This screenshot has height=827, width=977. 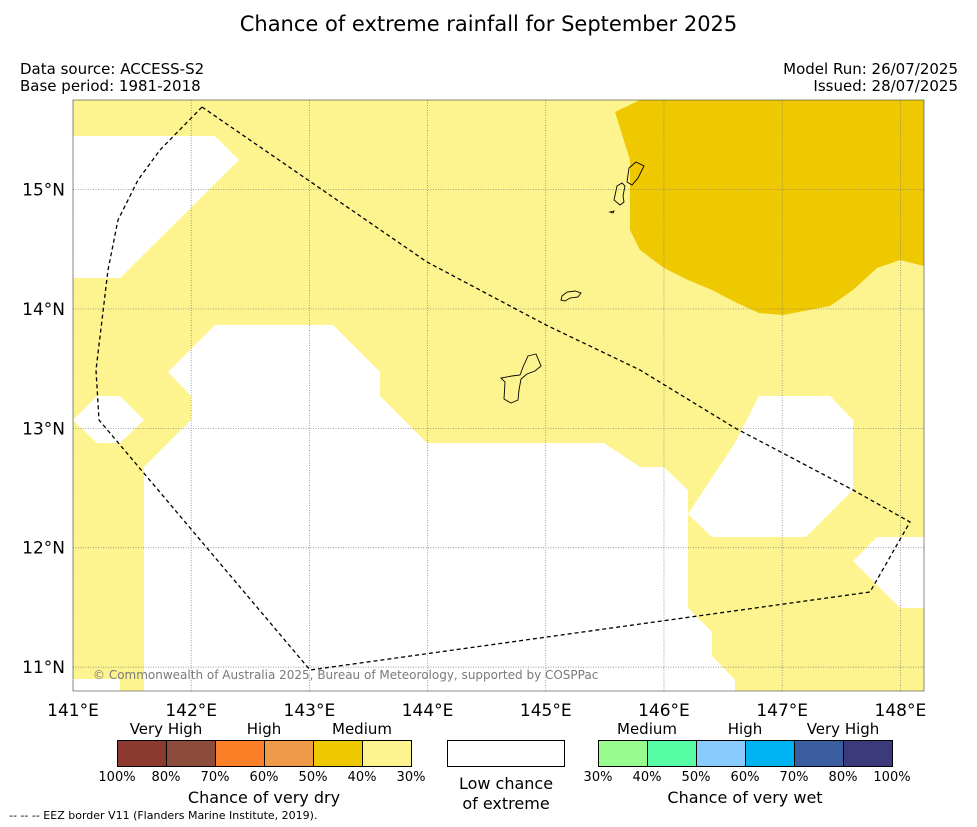 I want to click on dry-legend-title: Chance of very dry, so click(x=264, y=797).